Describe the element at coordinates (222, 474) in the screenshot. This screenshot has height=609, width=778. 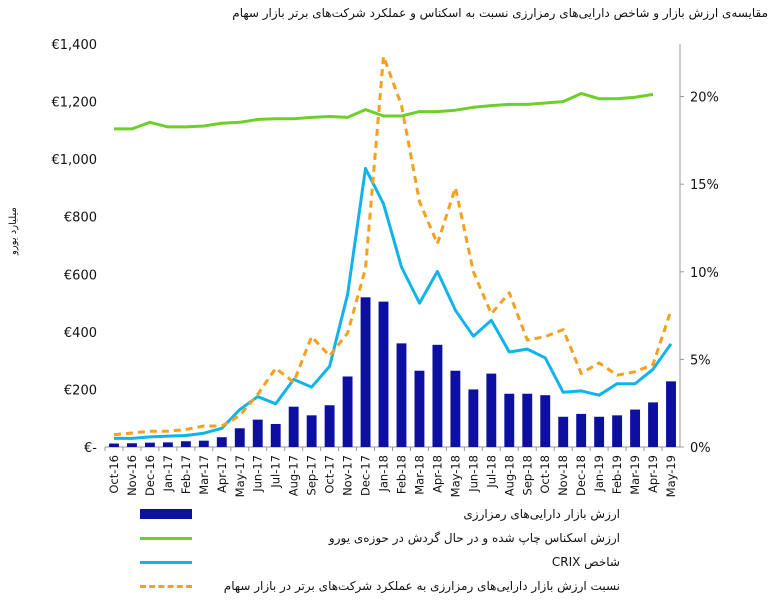
I see `x-tick-label: Apr-17` at that location.